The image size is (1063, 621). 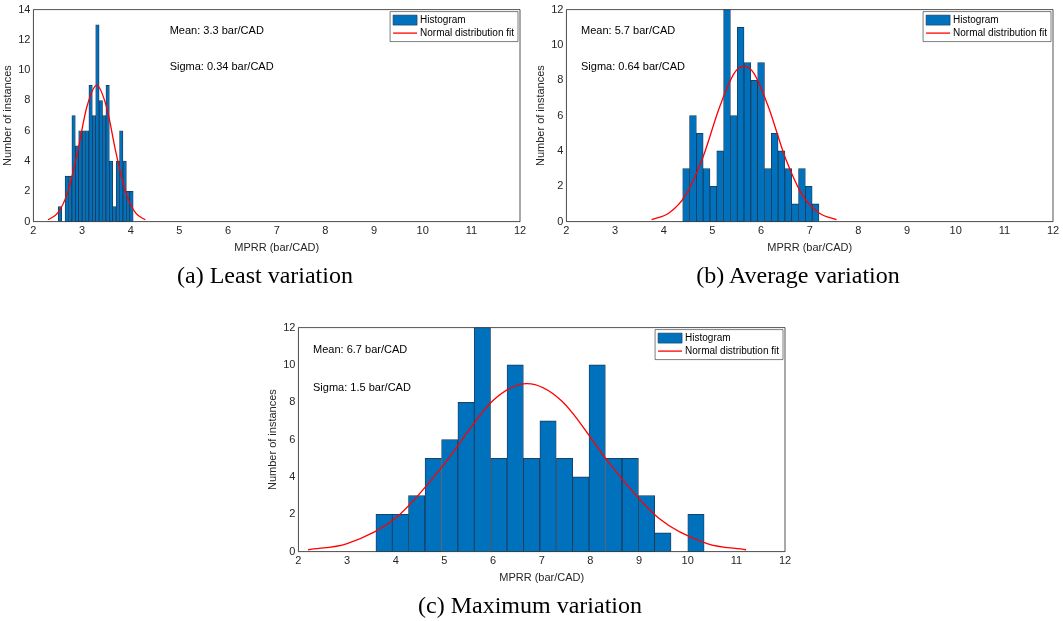 What do you see at coordinates (798, 275) in the screenshot?
I see `text: (b) Average variation` at bounding box center [798, 275].